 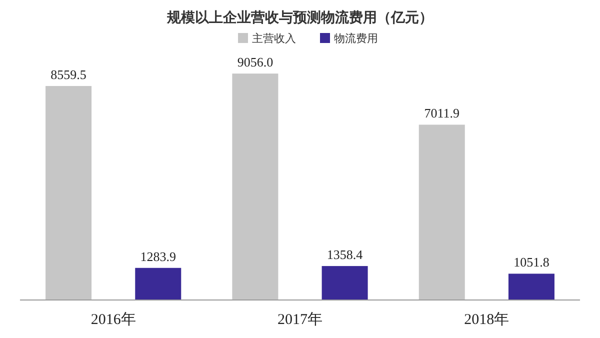 What do you see at coordinates (442, 113) in the screenshot?
I see `data-label: 7011.9` at bounding box center [442, 113].